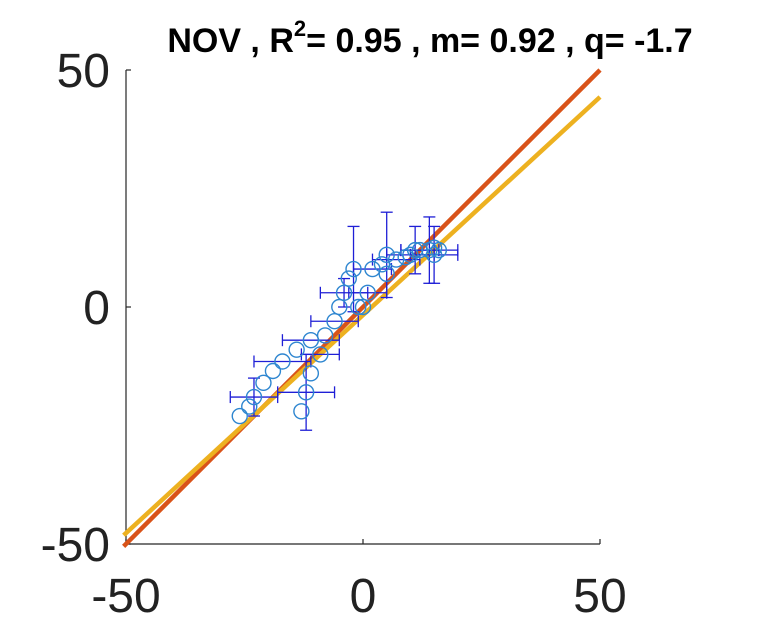 The width and height of the screenshot is (757, 617). I want to click on chart-title: NOV , R2= 0.95 , m= 0.92 , q= -1.7, so click(429, 38).